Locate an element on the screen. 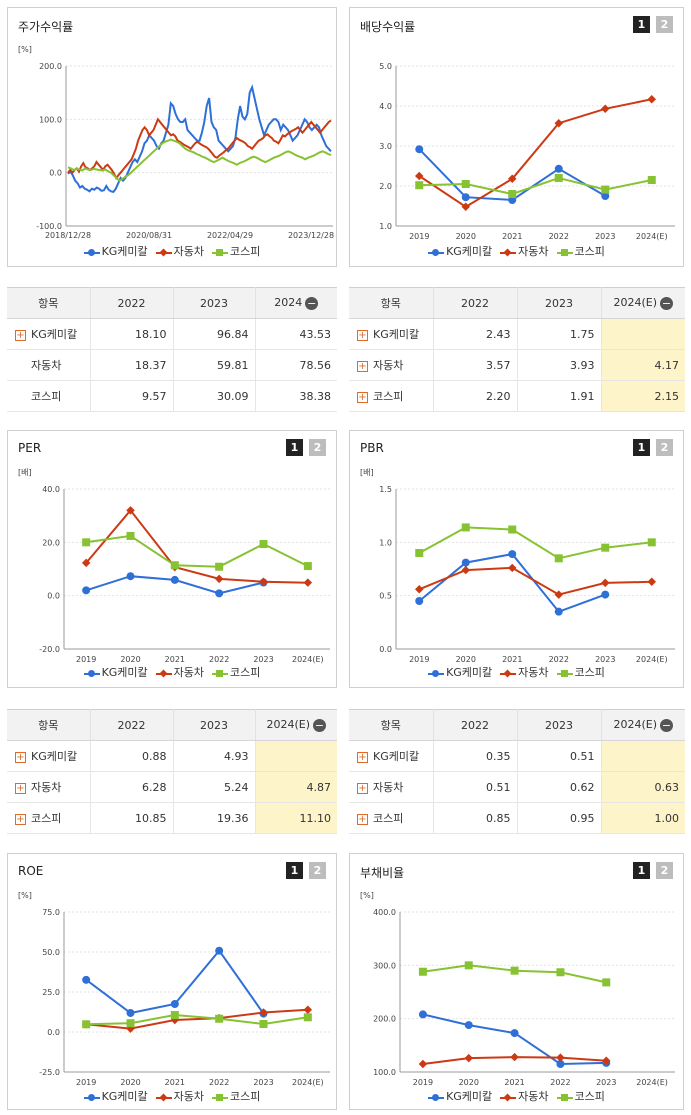 This screenshot has height=1115, width=691. chart-legend: KG케미칼 자동차 코스피 is located at coordinates (516, 672).